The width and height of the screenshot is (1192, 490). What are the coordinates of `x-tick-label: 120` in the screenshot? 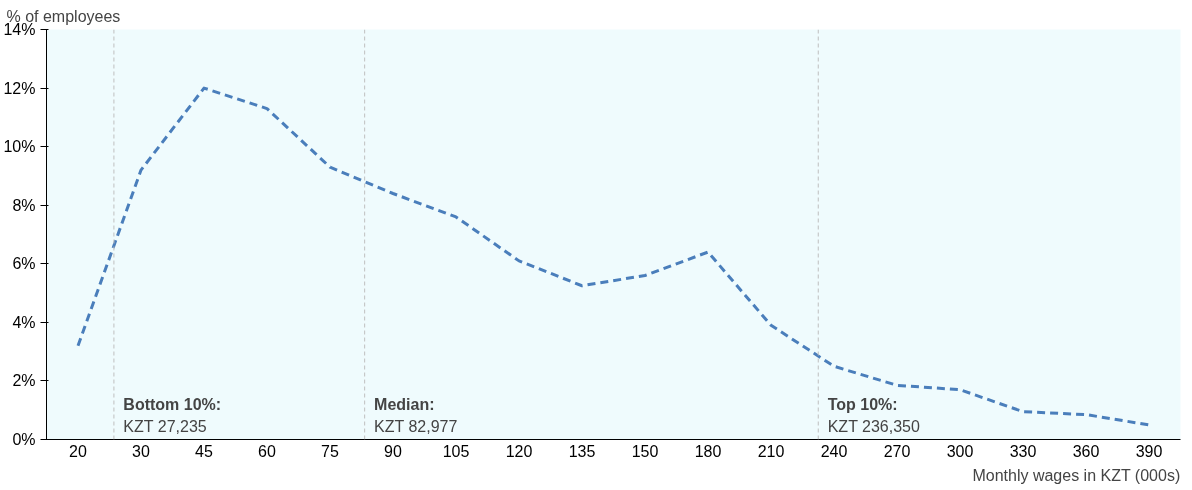 It's located at (519, 451).